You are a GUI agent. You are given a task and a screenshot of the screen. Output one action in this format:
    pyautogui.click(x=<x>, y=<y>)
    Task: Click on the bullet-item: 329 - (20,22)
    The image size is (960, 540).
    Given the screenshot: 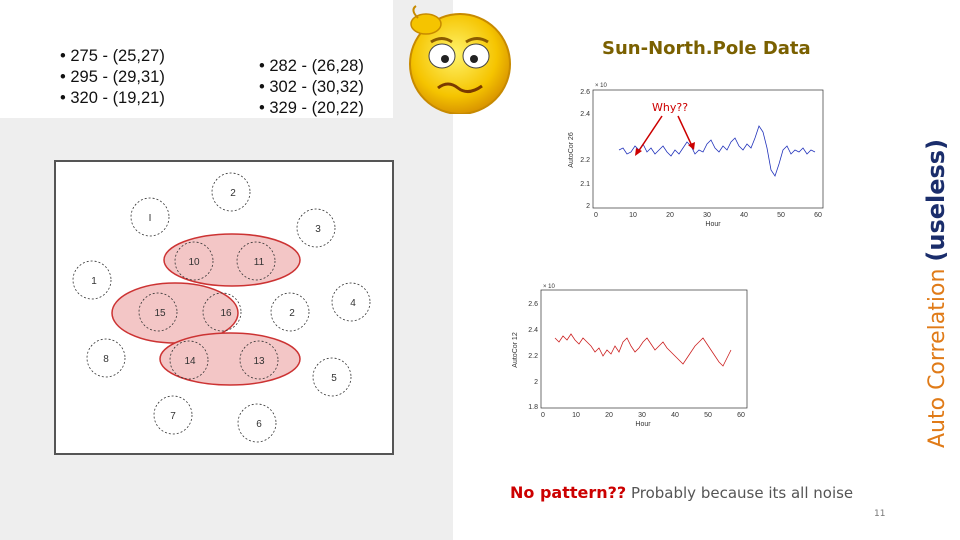 What is the action you would take?
    pyautogui.click(x=311, y=108)
    